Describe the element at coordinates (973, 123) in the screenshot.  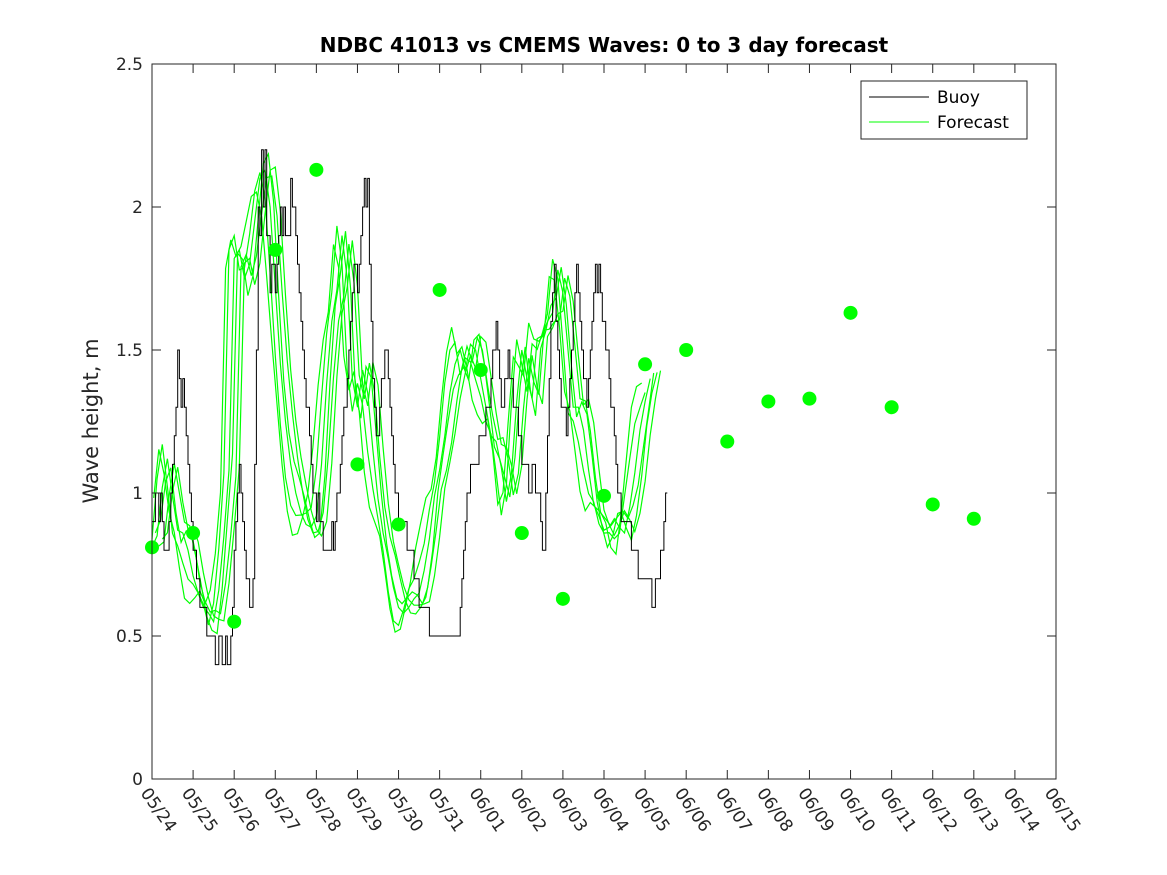
I see `legend-label-forecast: Forecast` at that location.